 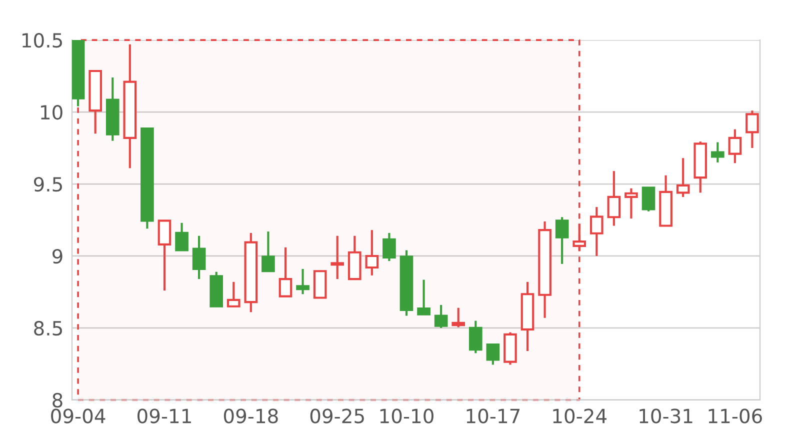 I want to click on x-tick-label: 10-24, so click(x=580, y=416).